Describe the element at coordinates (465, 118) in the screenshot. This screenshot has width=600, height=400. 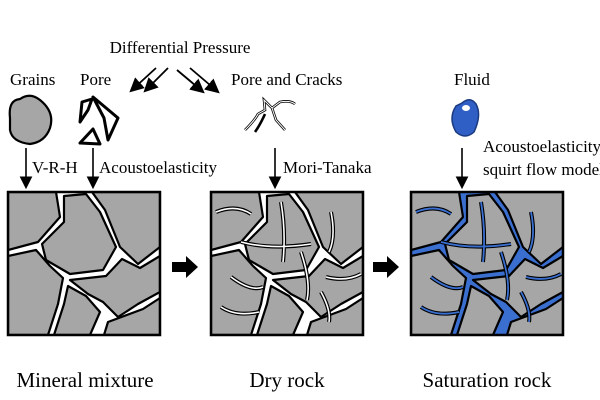
I see `fluid-drop-icon` at that location.